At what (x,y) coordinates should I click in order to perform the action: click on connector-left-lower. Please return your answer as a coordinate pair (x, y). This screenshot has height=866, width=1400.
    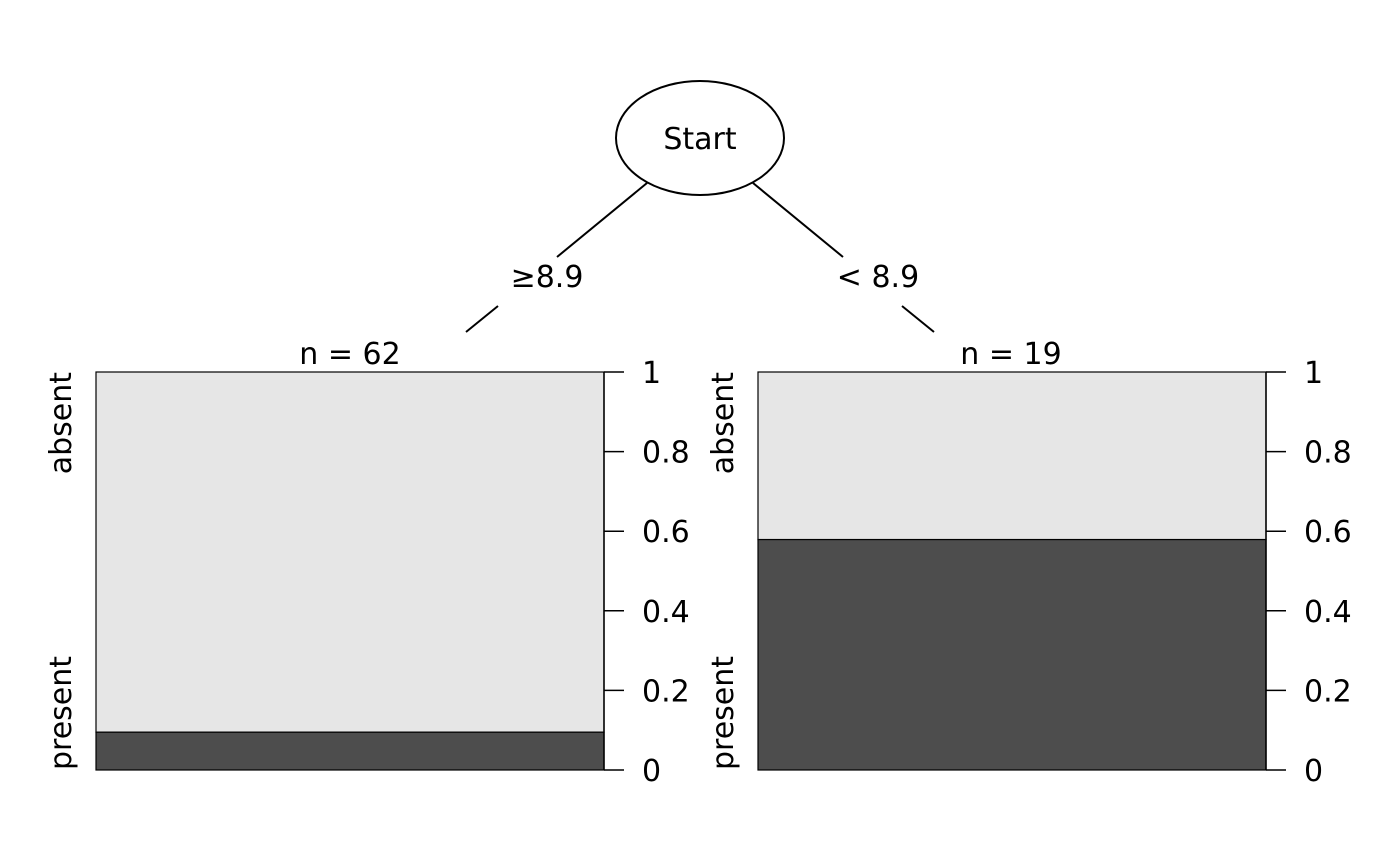
    Looking at the image, I should click on (482, 319).